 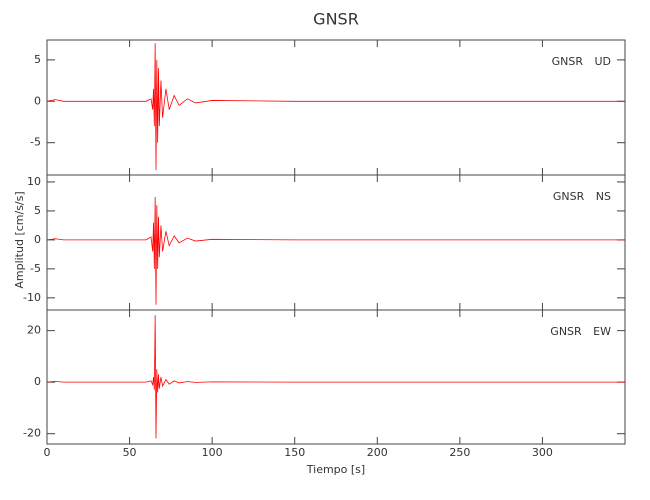 What do you see at coordinates (581, 61) in the screenshot?
I see `panel-label: GNSR UD` at bounding box center [581, 61].